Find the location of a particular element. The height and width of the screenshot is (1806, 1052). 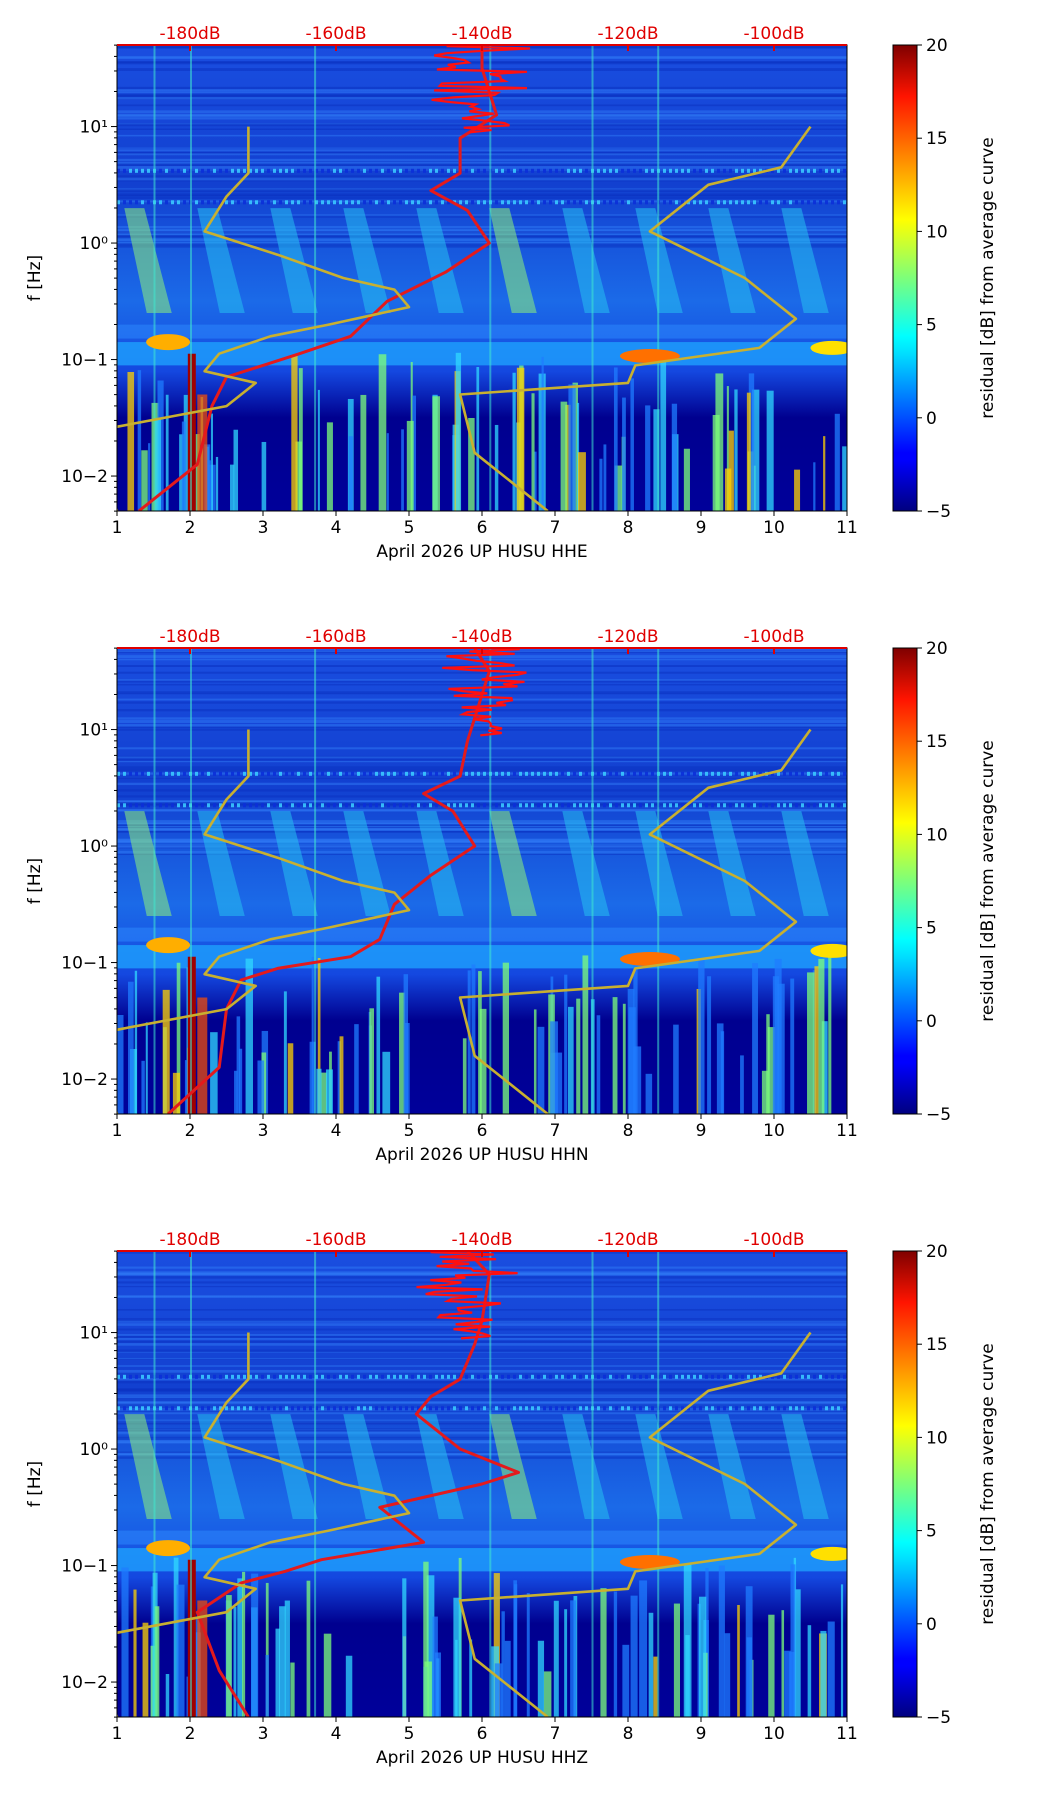

colorbar-tick-label: 5 is located at coordinates (931, 929).